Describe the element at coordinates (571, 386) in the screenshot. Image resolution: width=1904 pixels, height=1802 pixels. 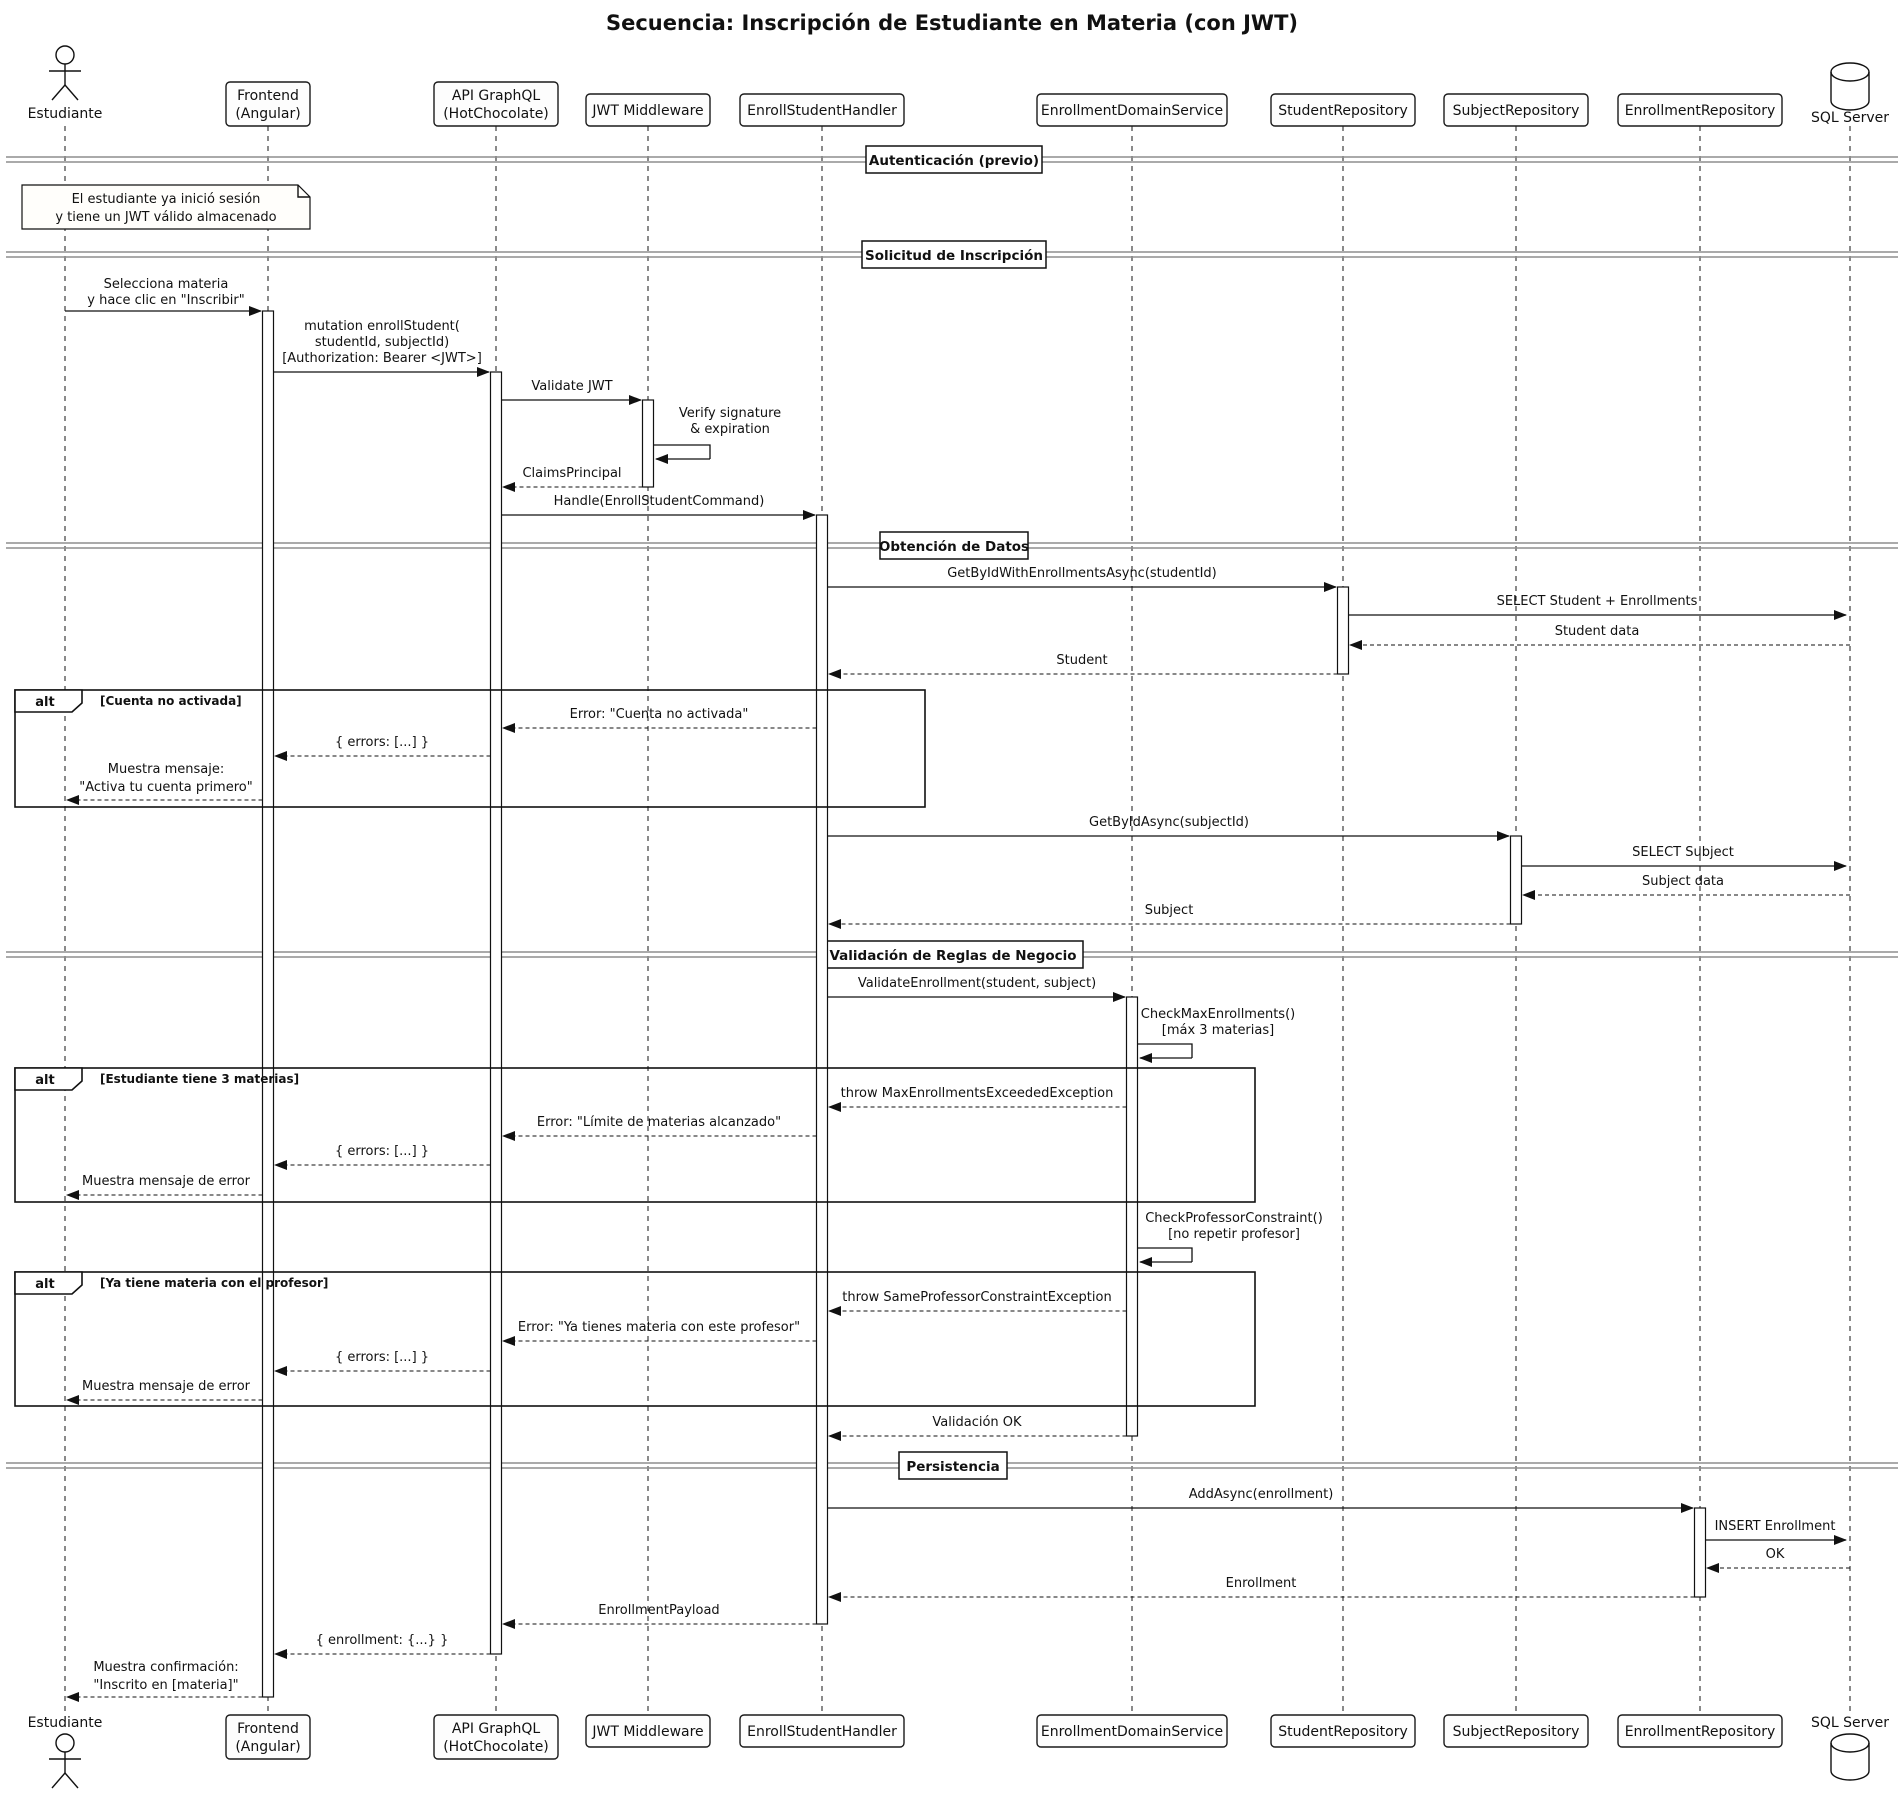
I see `svg-text: Validate JWT` at that location.